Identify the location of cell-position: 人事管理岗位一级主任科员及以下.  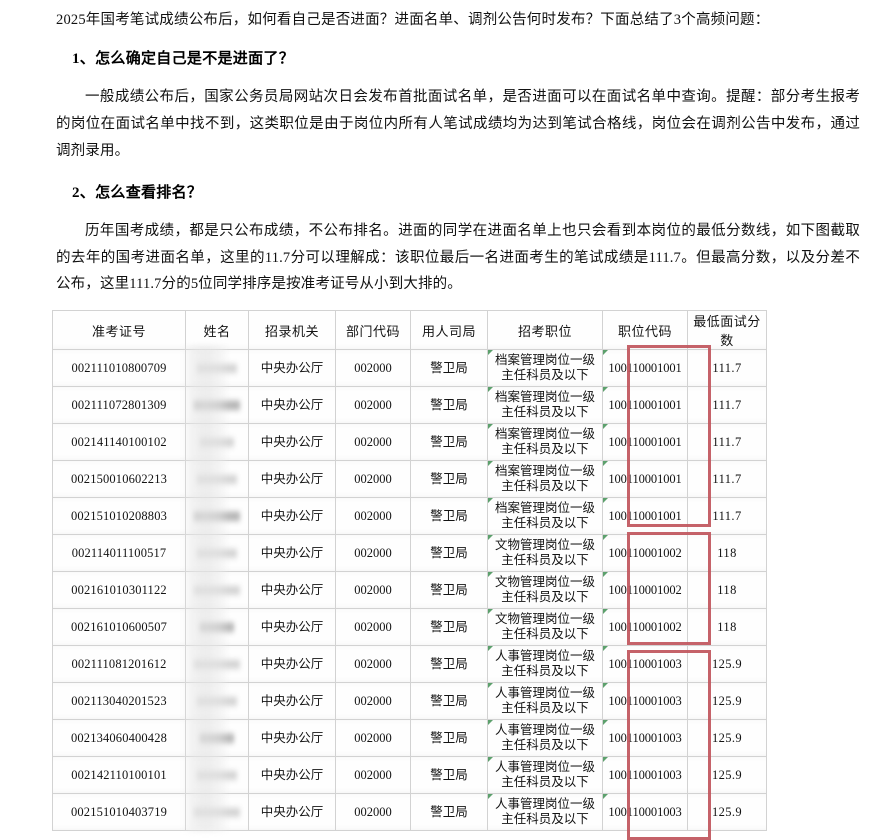
(545, 665).